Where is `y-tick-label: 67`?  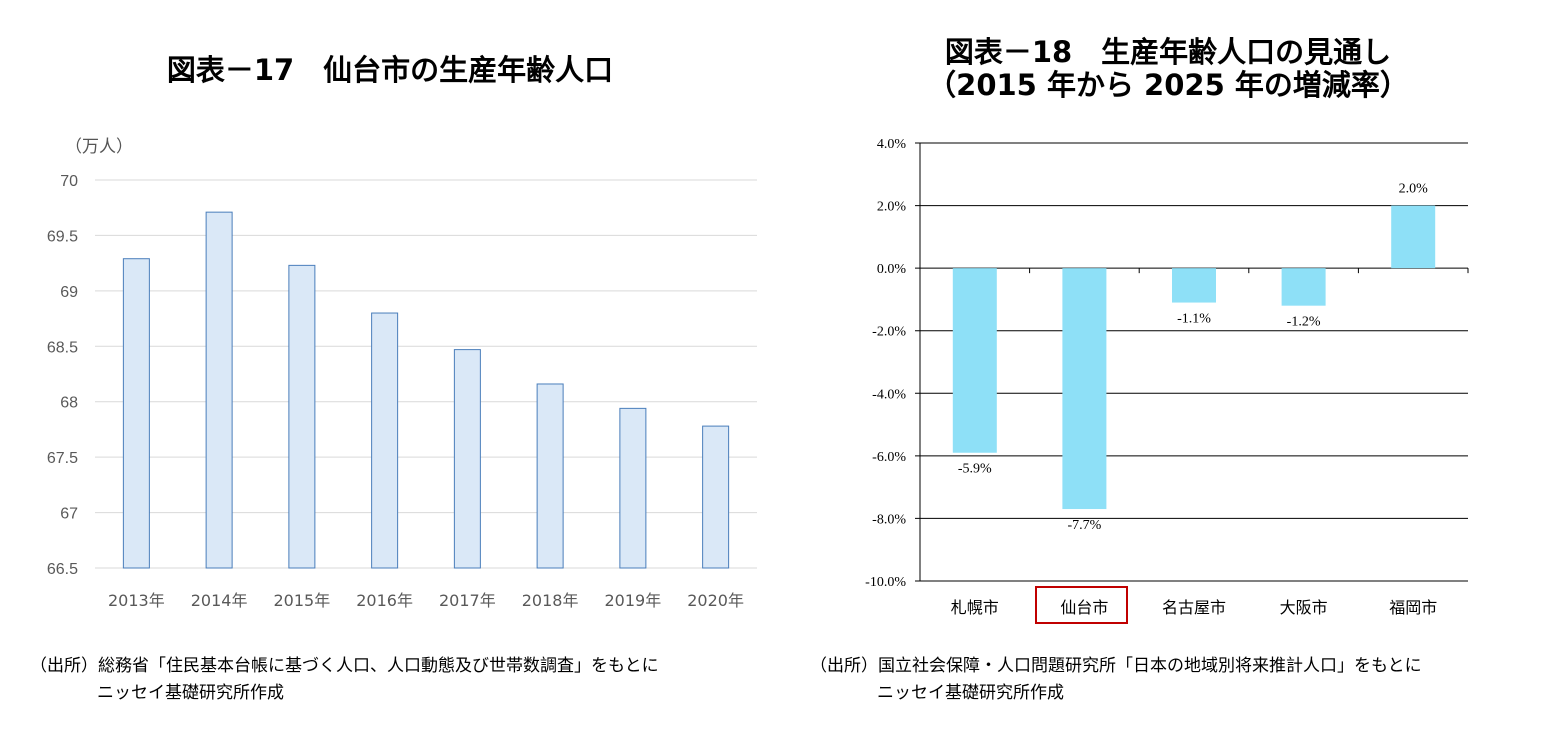 y-tick-label: 67 is located at coordinates (69, 514).